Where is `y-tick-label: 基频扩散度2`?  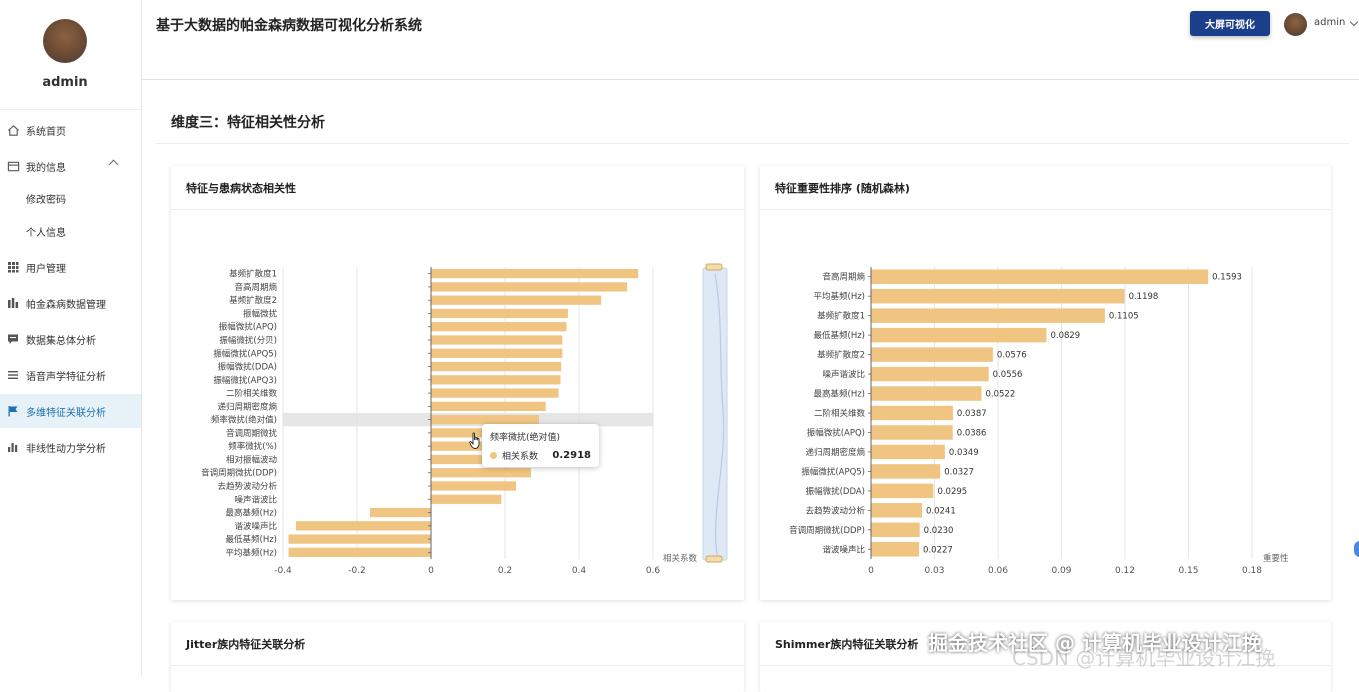 y-tick-label: 基频扩散度2 is located at coordinates (253, 300).